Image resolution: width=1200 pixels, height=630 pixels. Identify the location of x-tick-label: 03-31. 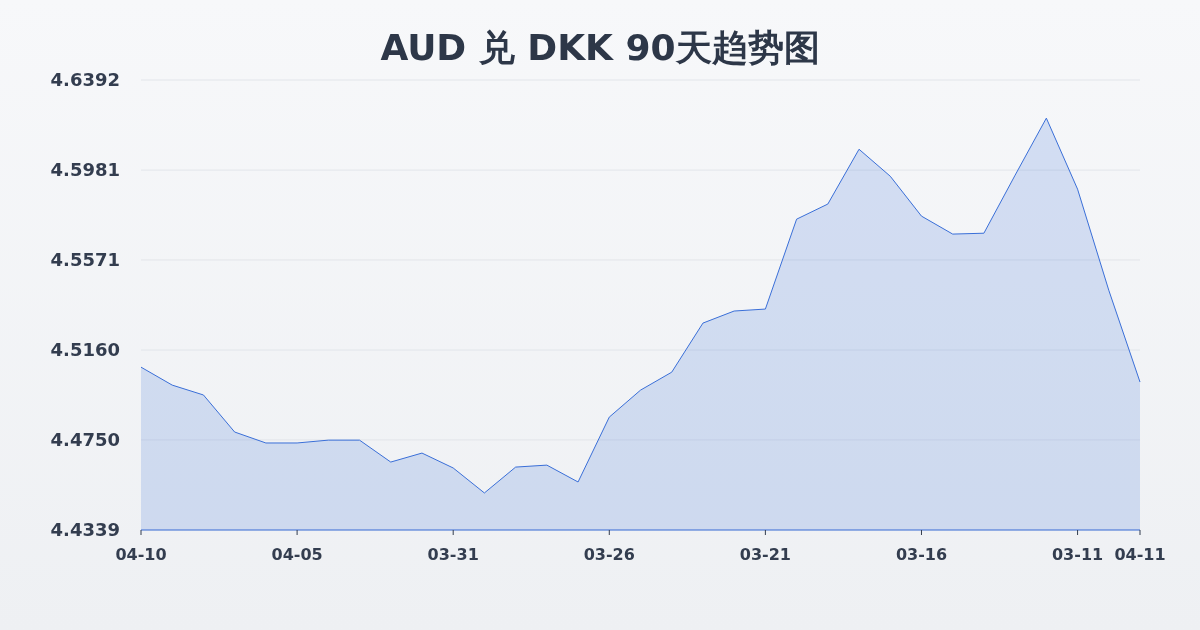
(453, 554).